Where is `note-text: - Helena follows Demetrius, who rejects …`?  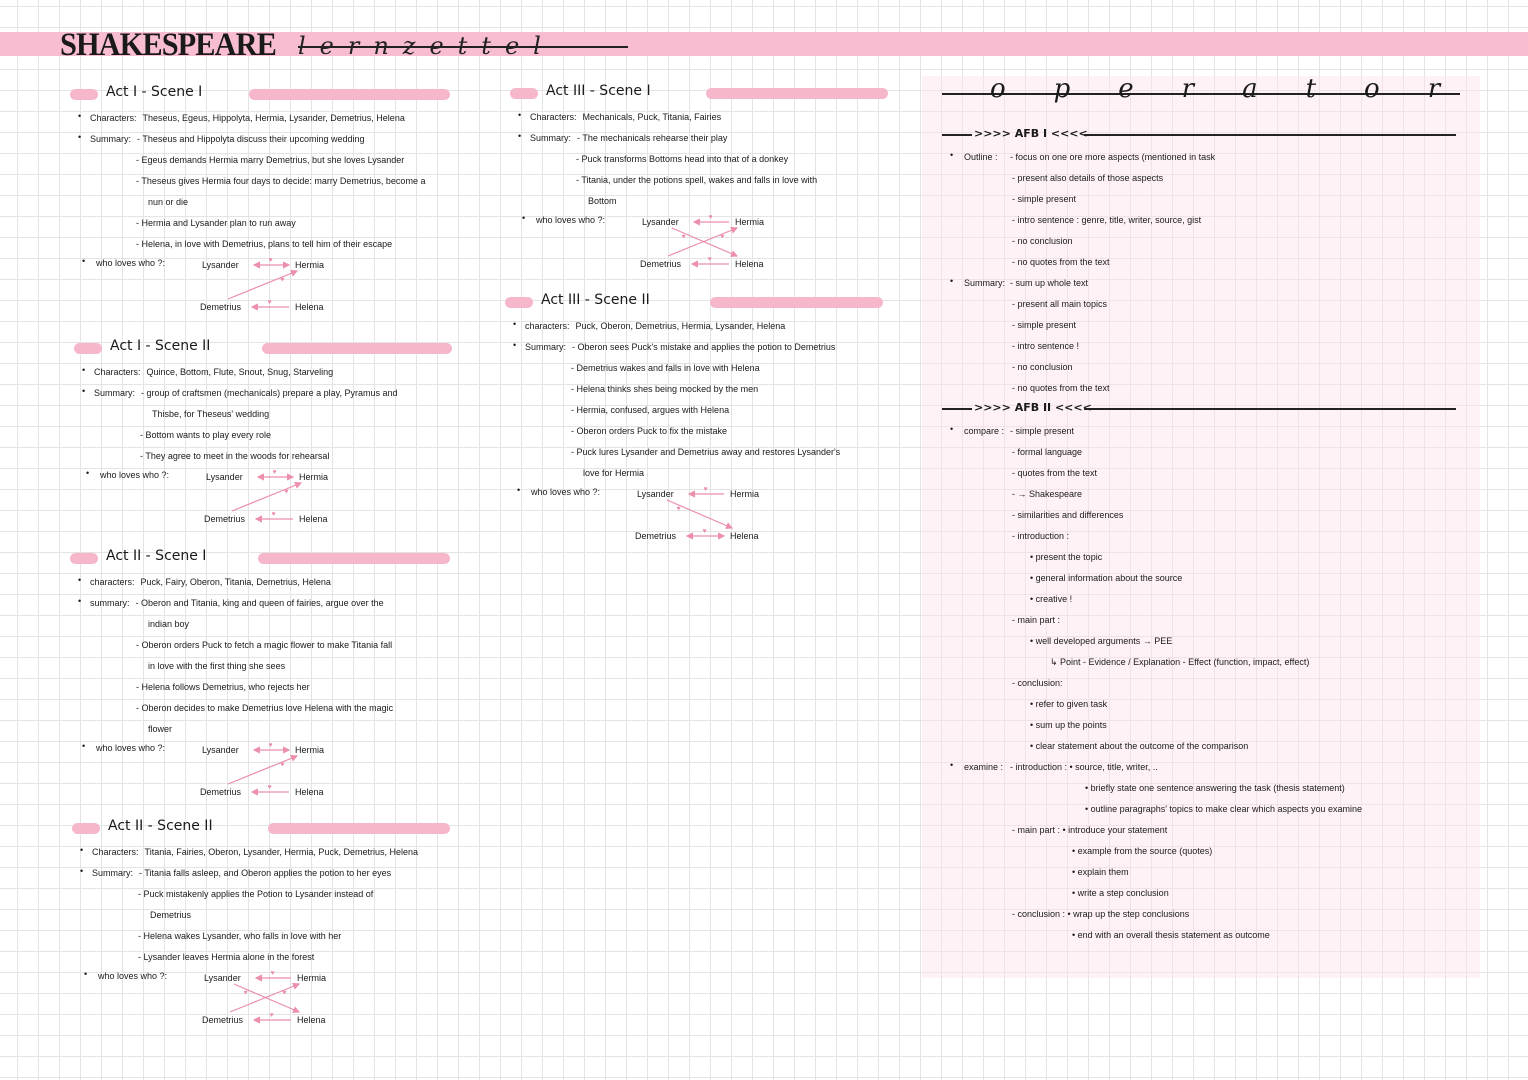 note-text: - Helena follows Demetrius, who rejects … is located at coordinates (223, 687).